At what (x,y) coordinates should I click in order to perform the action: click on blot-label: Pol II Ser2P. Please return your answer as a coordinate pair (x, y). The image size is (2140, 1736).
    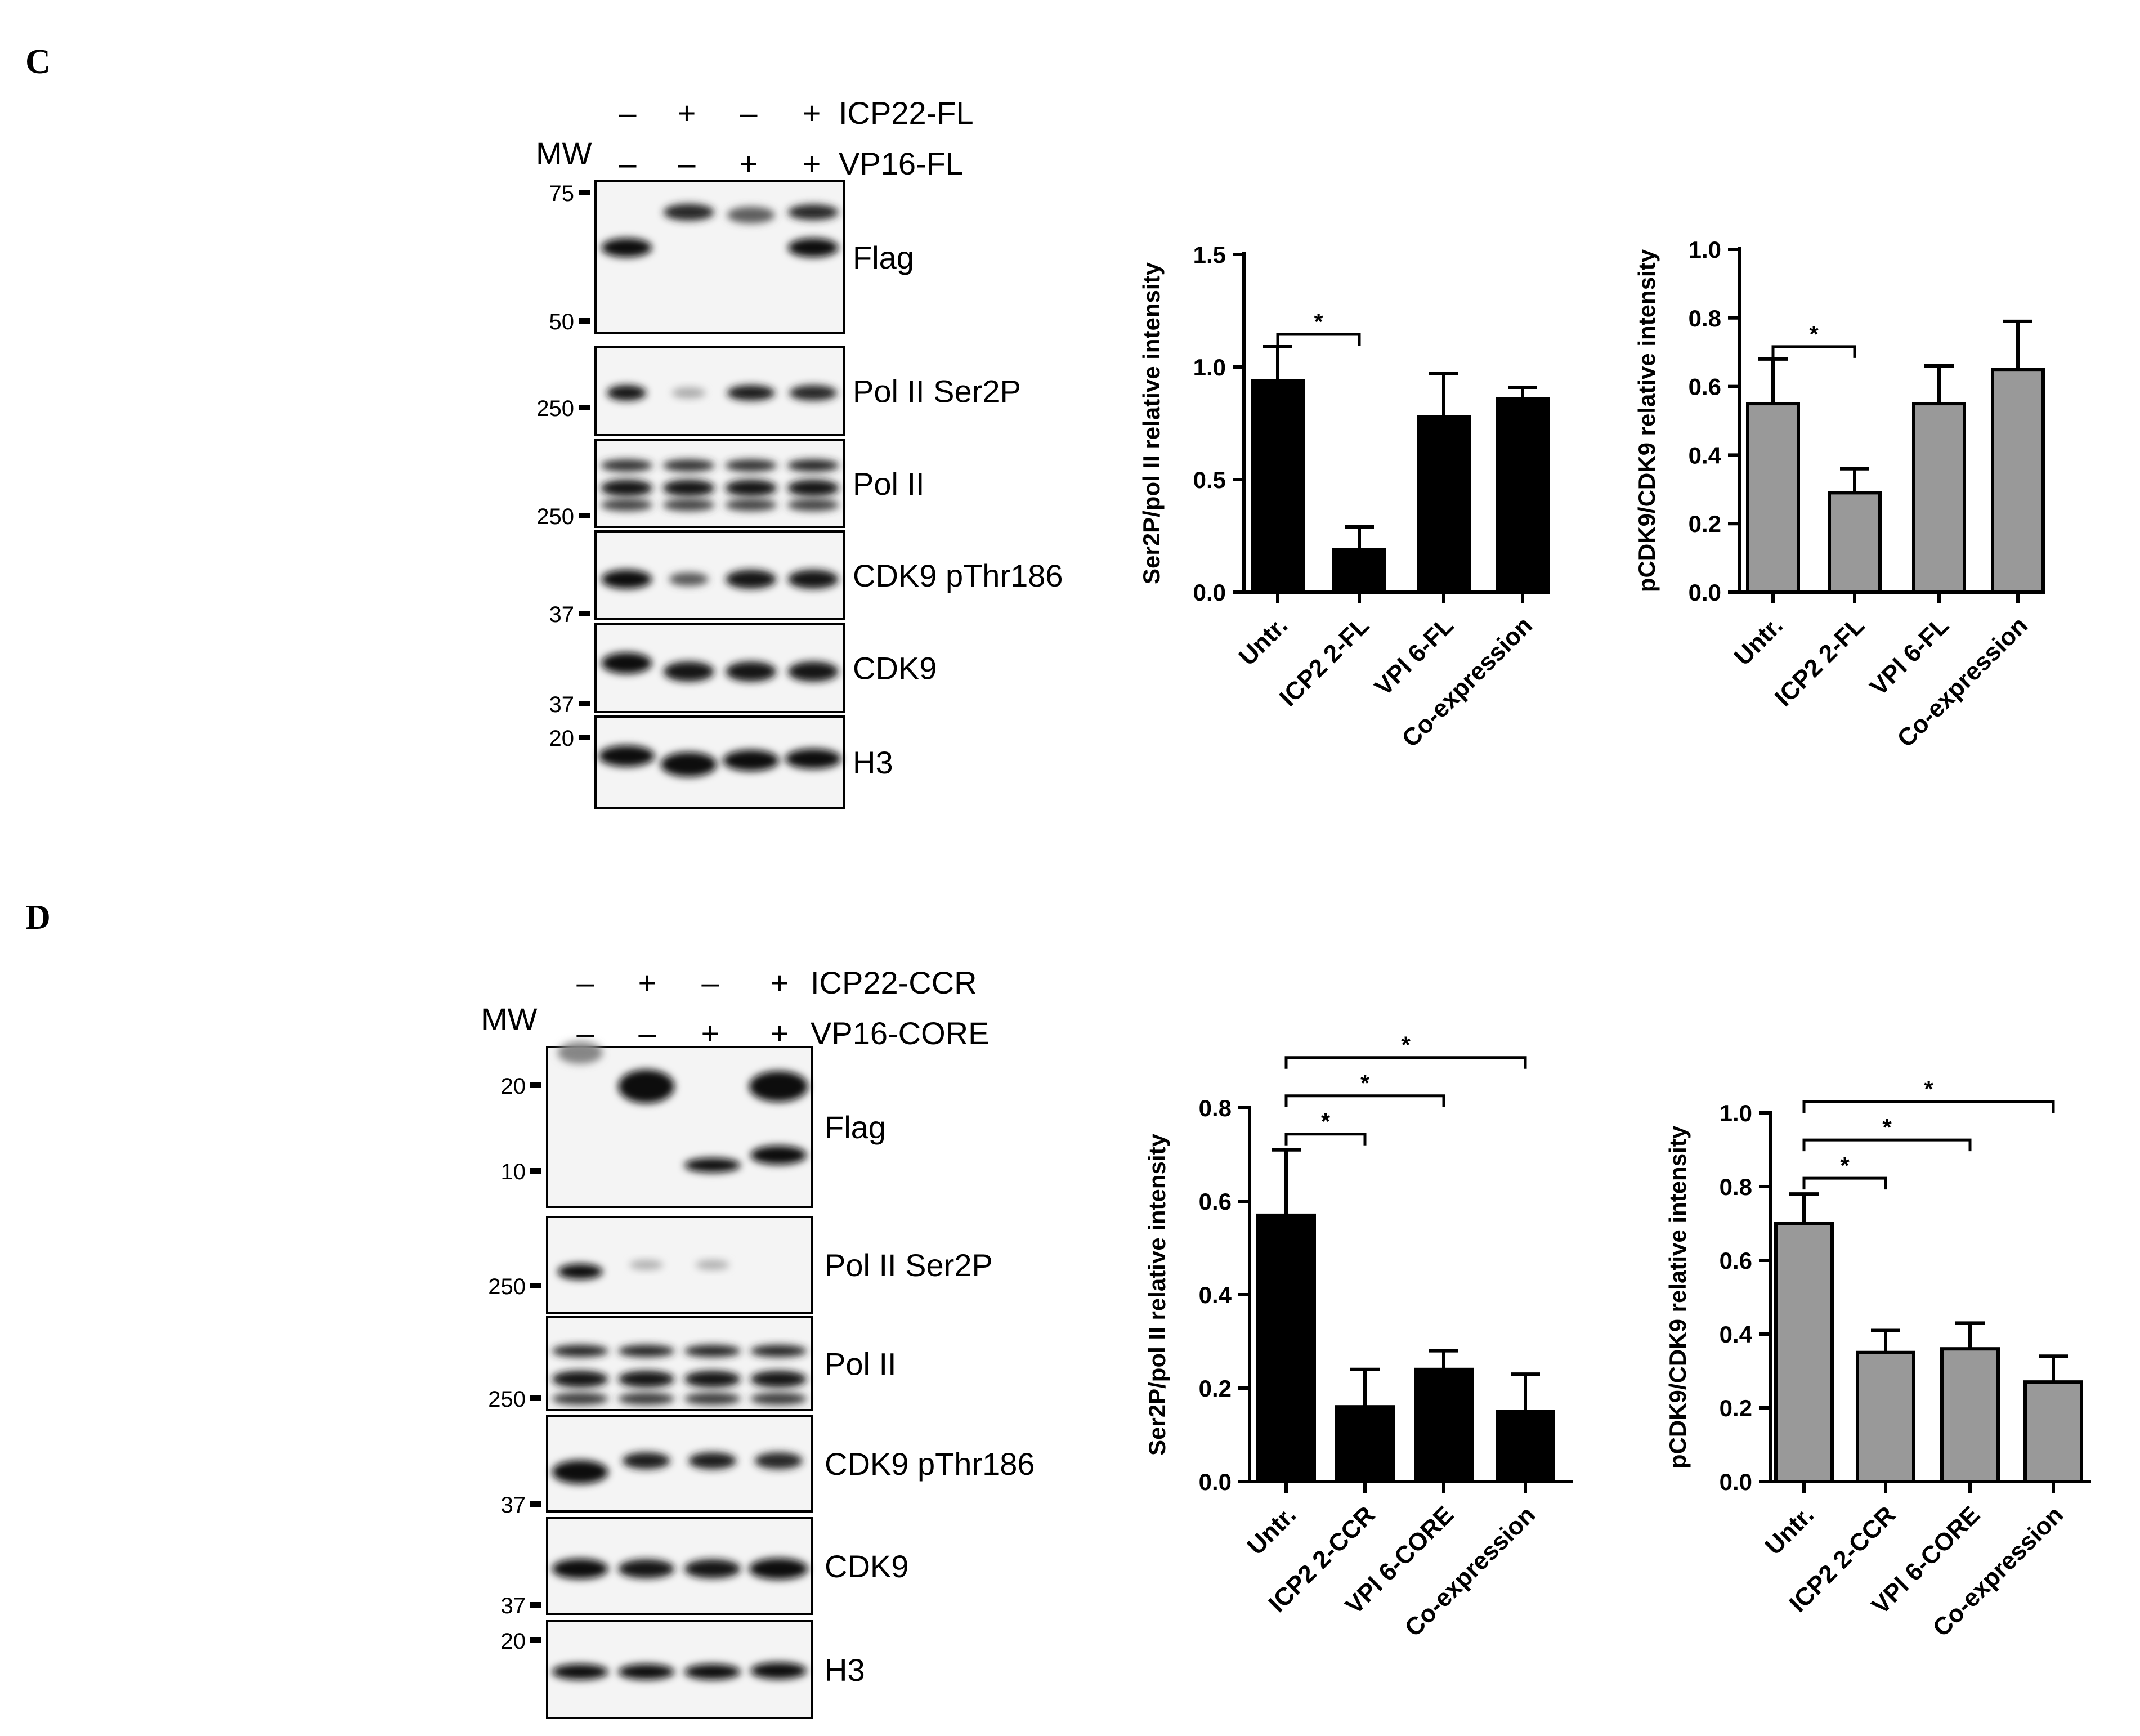
    Looking at the image, I should click on (909, 1265).